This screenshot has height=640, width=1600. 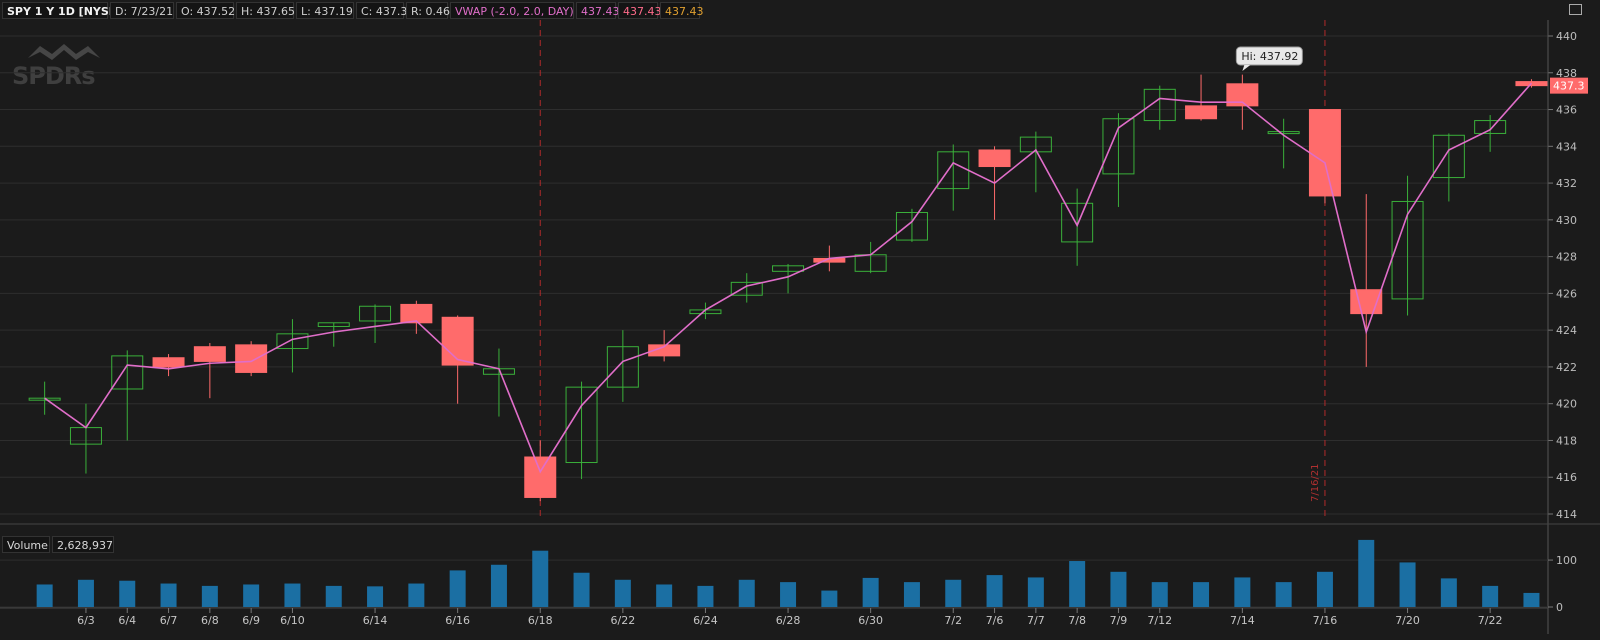 I want to click on volume-bars, so click(x=788, y=573).